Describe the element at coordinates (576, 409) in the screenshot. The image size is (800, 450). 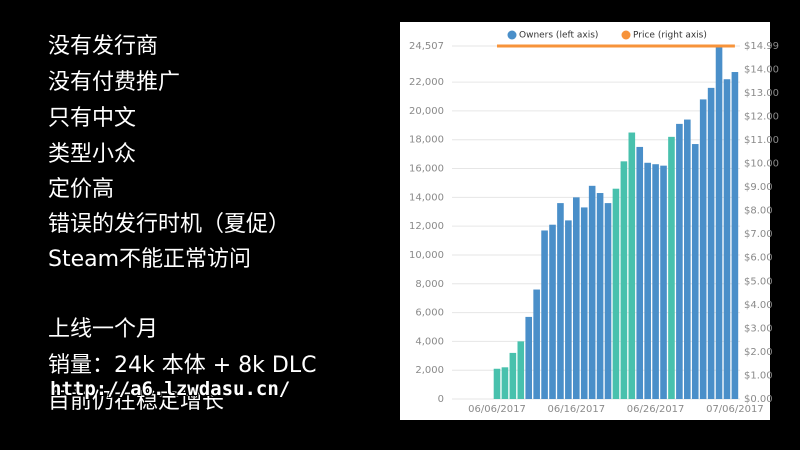
I see `x-tick-label: 06/16/2017` at that location.